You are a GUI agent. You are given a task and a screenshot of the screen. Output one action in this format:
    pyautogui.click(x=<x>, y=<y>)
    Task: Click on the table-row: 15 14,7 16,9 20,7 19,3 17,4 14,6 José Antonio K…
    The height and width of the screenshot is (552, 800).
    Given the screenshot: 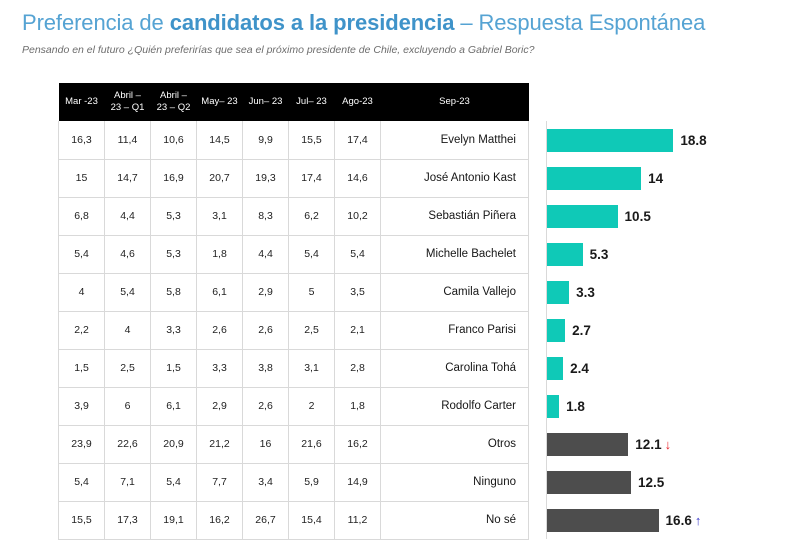 What is the action you would take?
    pyautogui.click(x=293, y=178)
    